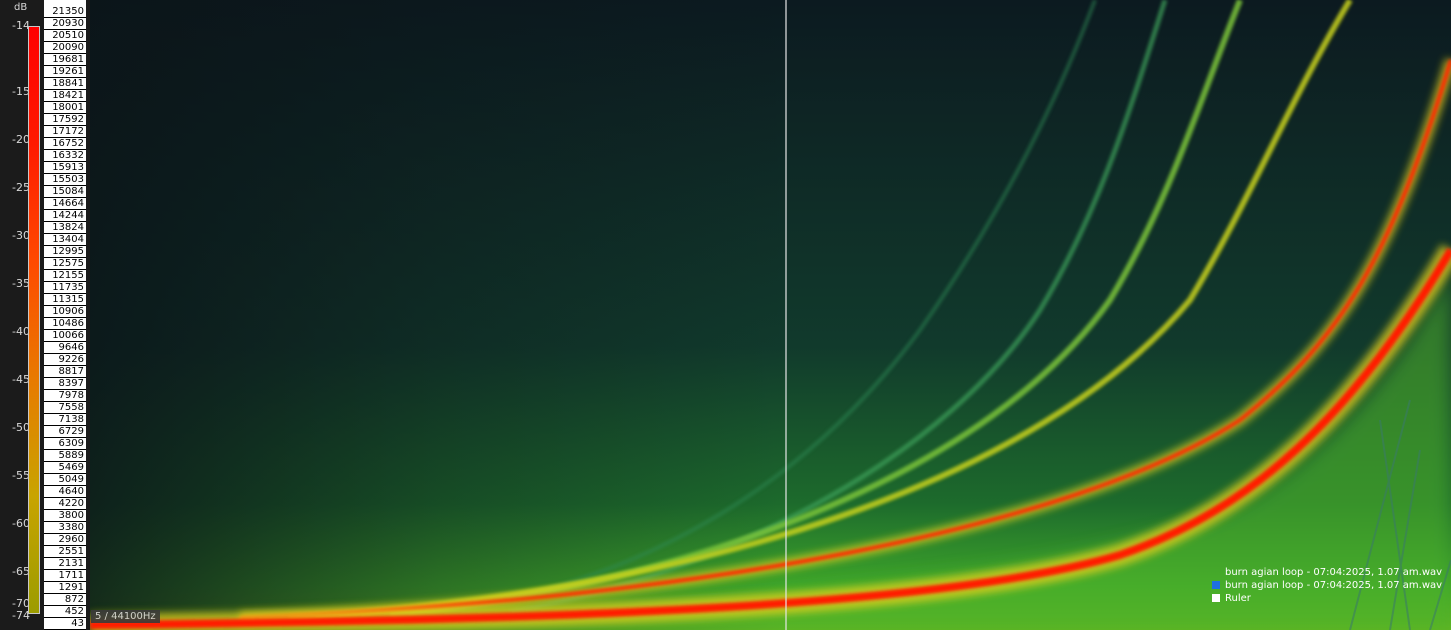  What do you see at coordinates (65, 444) in the screenshot?
I see `frequency-label: 6309` at bounding box center [65, 444].